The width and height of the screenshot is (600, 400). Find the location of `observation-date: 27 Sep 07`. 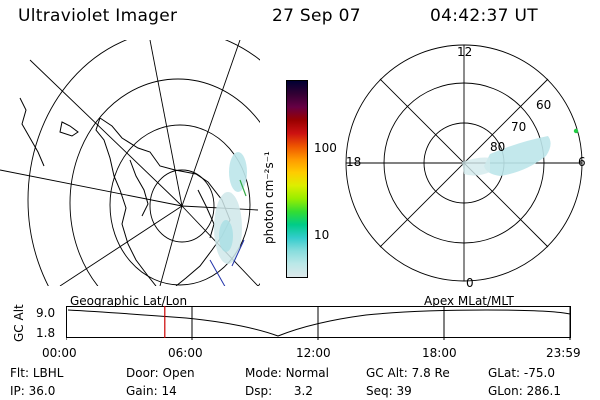

observation-date: 27 Sep 07 is located at coordinates (316, 16).